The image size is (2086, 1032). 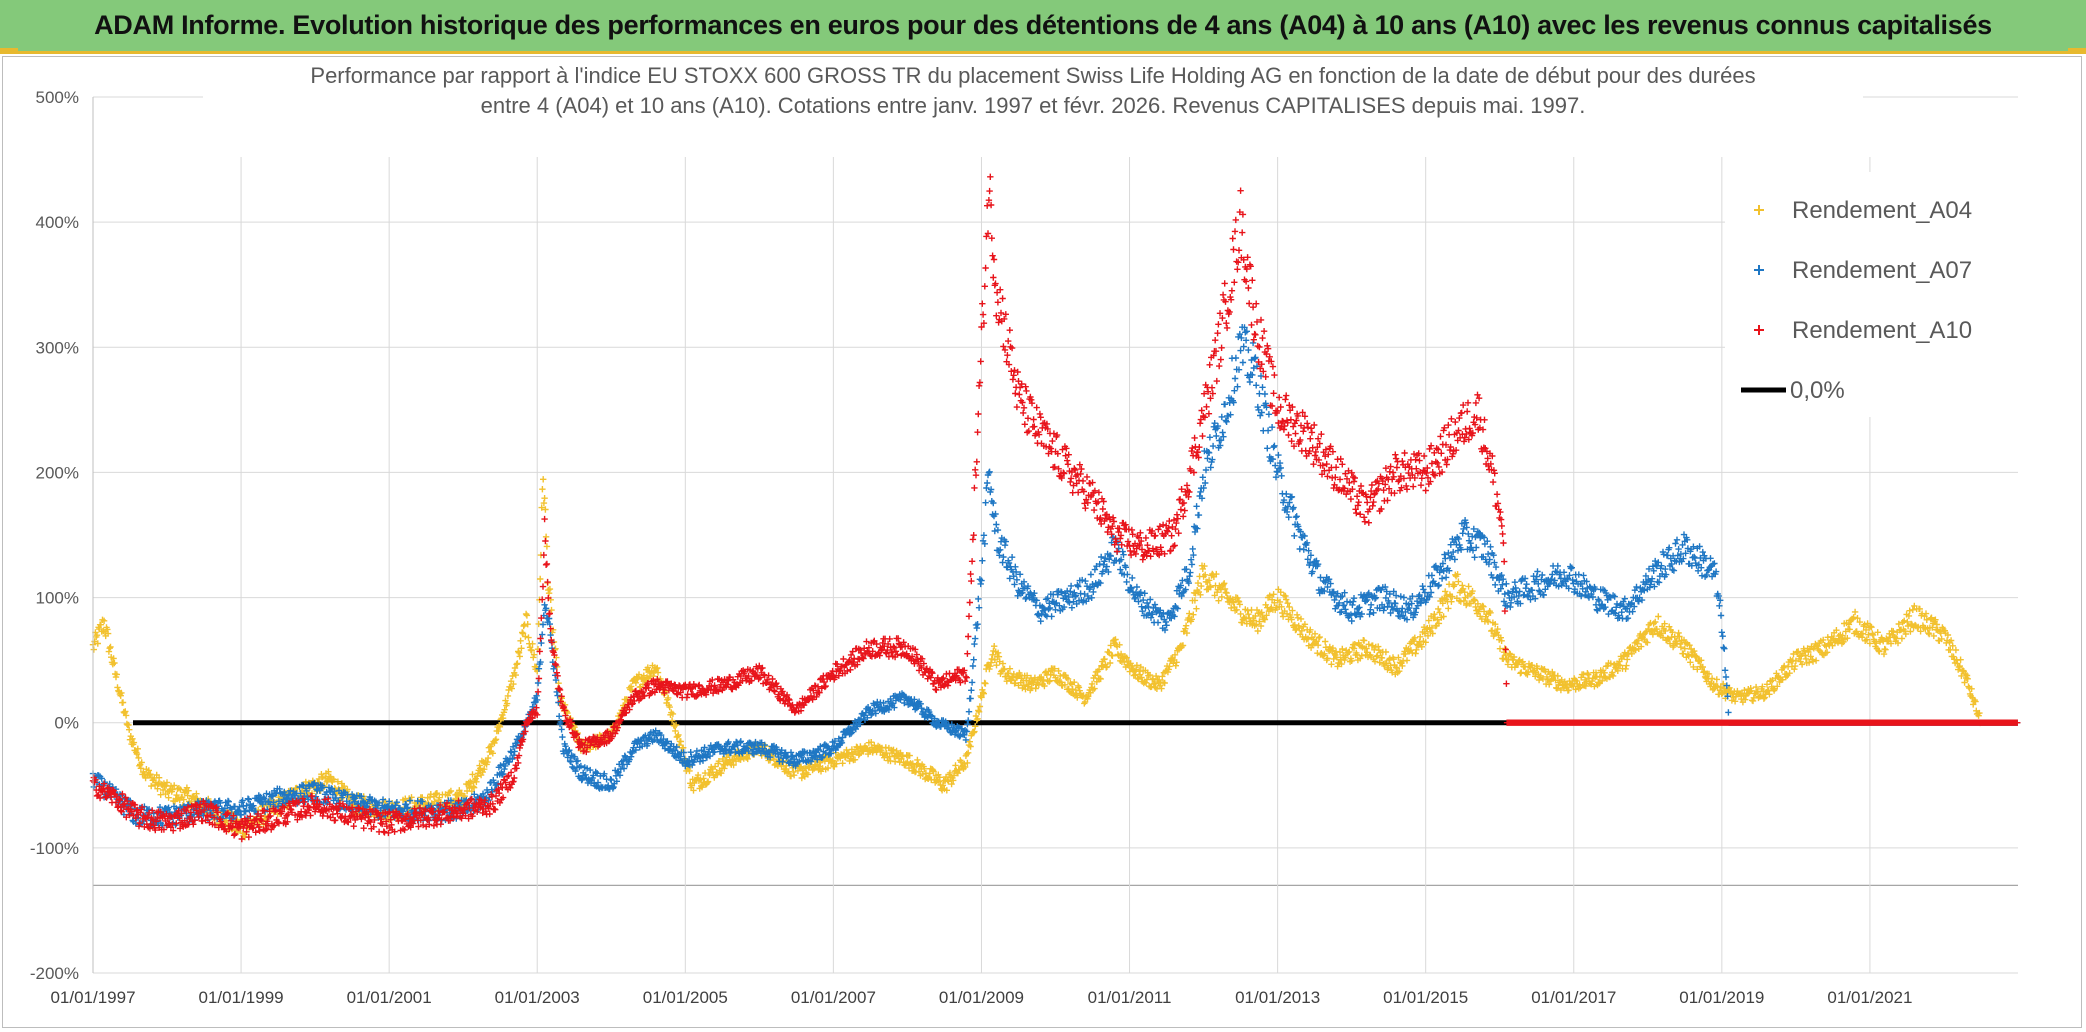 I want to click on legend-box, so click(x=1875, y=294).